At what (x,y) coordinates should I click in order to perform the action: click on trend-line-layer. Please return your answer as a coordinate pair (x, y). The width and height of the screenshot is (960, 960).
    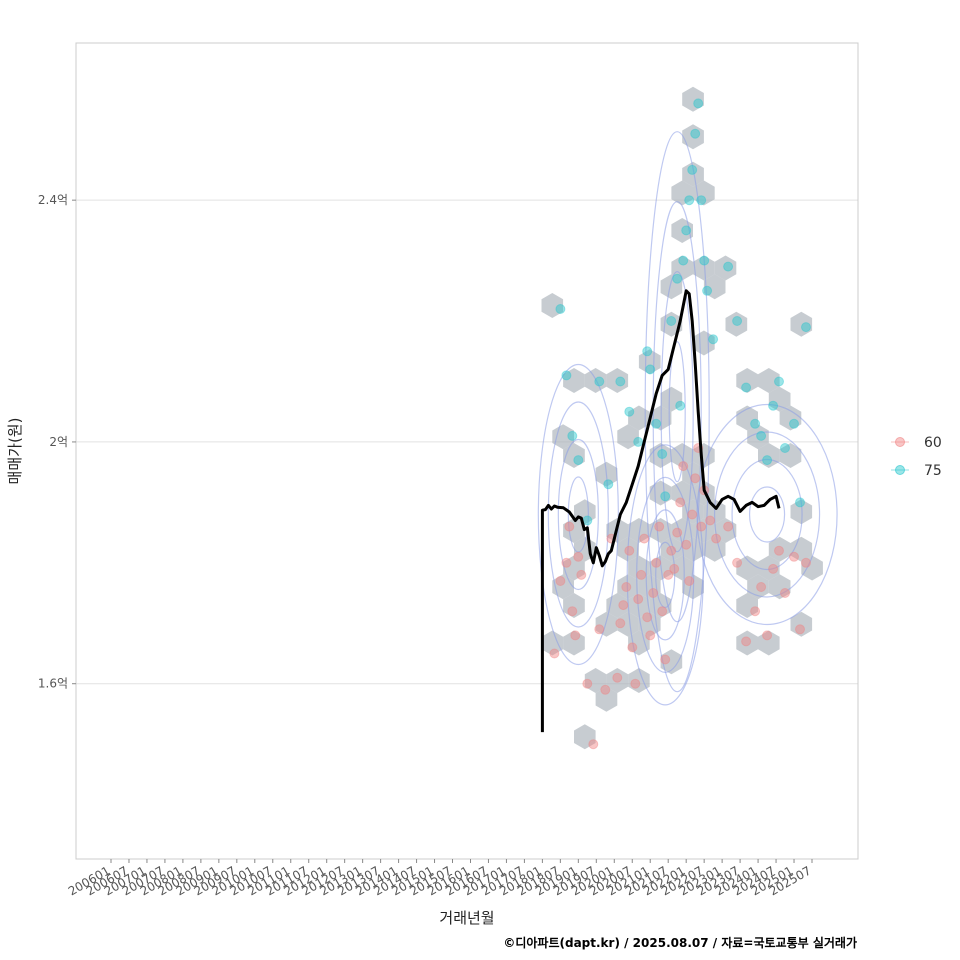
    Looking at the image, I should click on (660, 511).